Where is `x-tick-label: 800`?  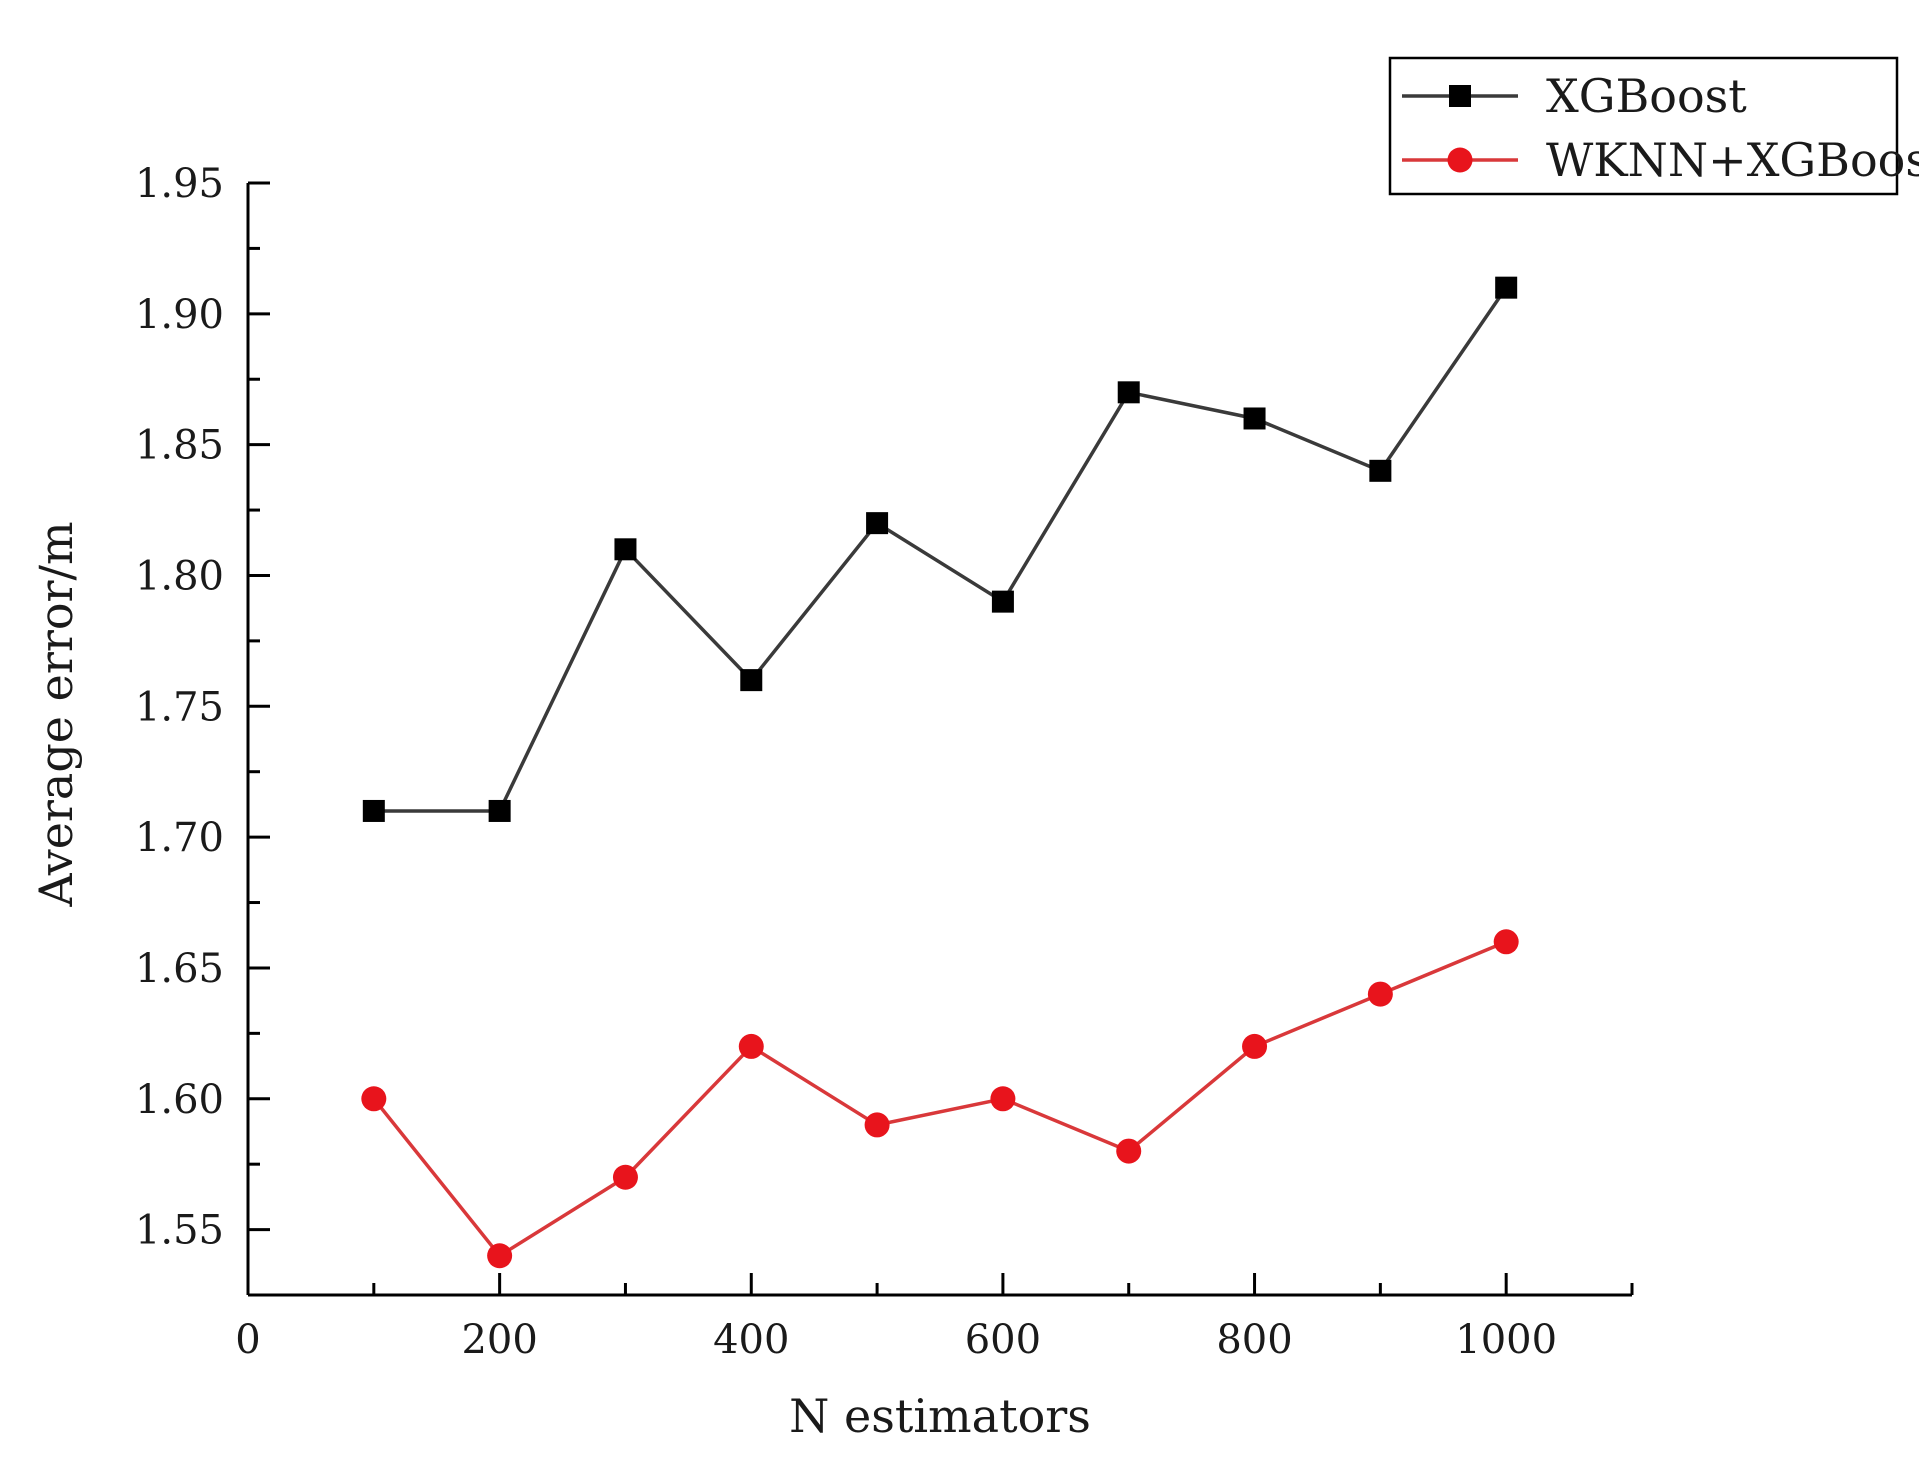
x-tick-label: 800 is located at coordinates (1254, 1340).